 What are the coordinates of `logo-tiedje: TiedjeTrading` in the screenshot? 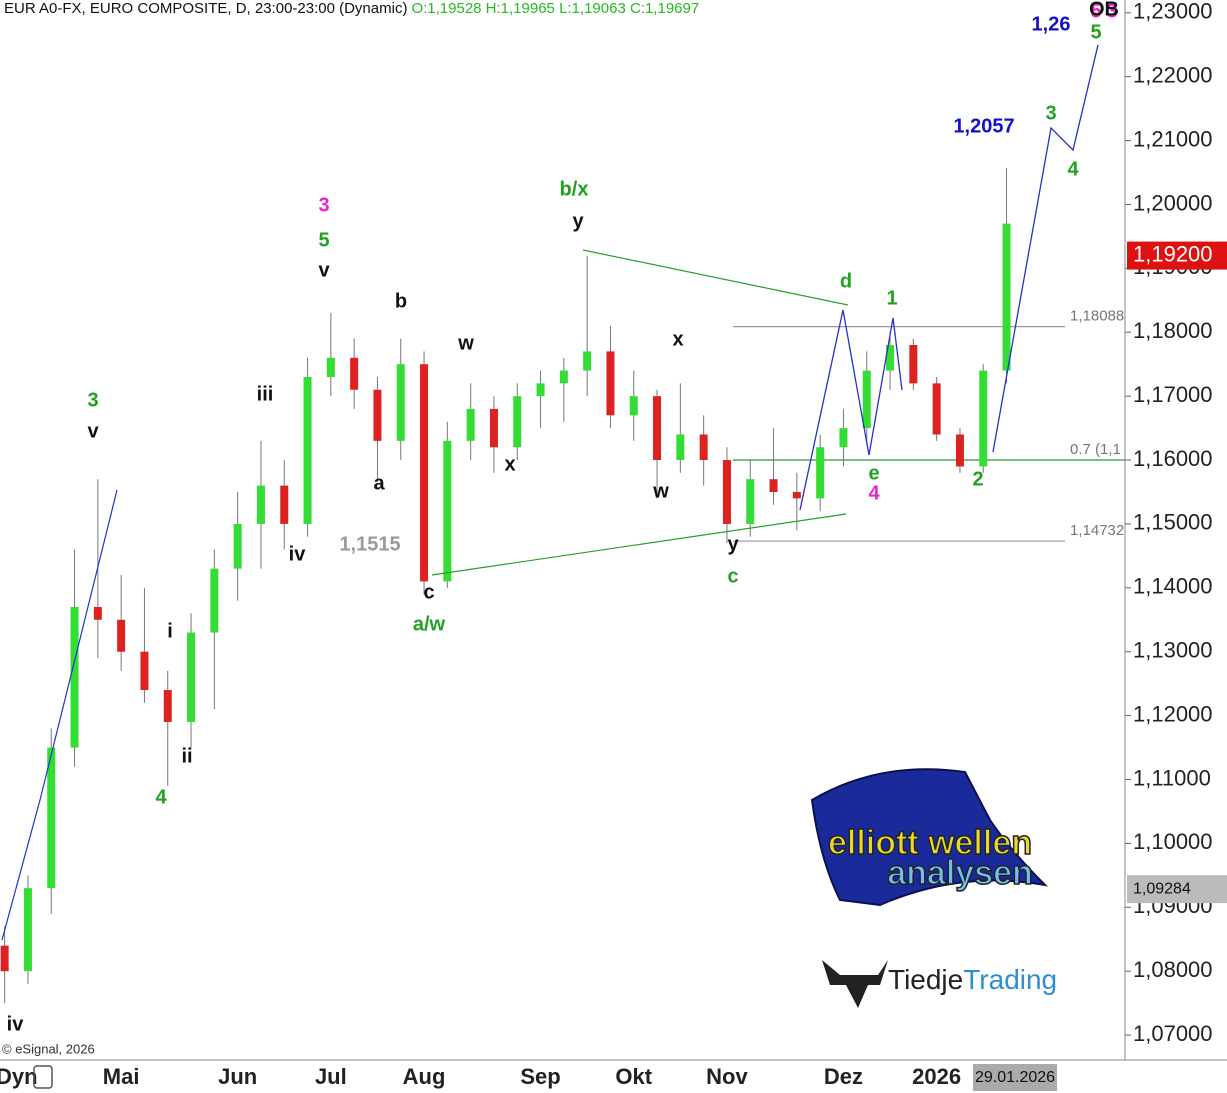 It's located at (939, 984).